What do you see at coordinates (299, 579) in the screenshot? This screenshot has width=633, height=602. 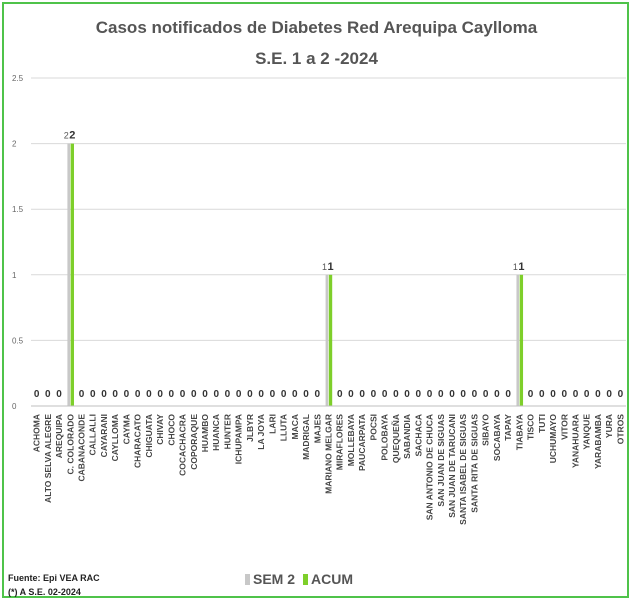 I see `legend: SEM 2 ACUM` at bounding box center [299, 579].